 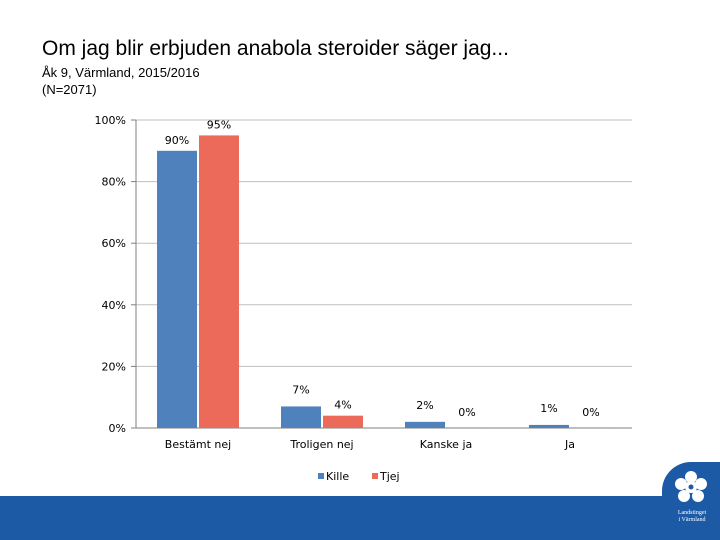 What do you see at coordinates (692, 513) in the screenshot?
I see `logo-text-line1: Landstinget` at bounding box center [692, 513].